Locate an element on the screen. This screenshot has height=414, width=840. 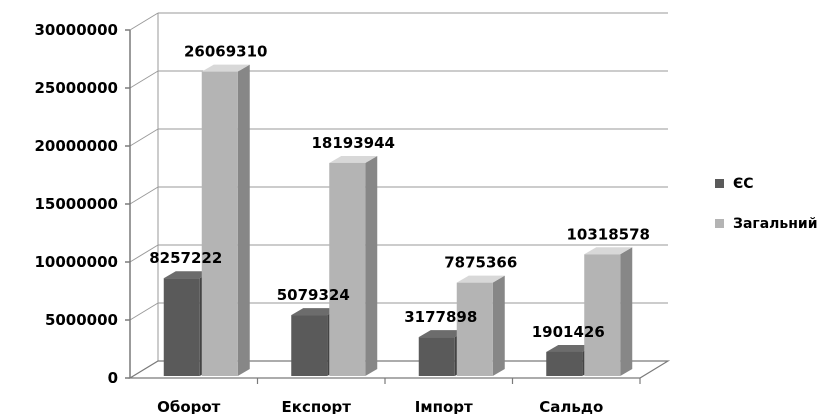
y-tick-label: 0 is located at coordinates (113, 378).